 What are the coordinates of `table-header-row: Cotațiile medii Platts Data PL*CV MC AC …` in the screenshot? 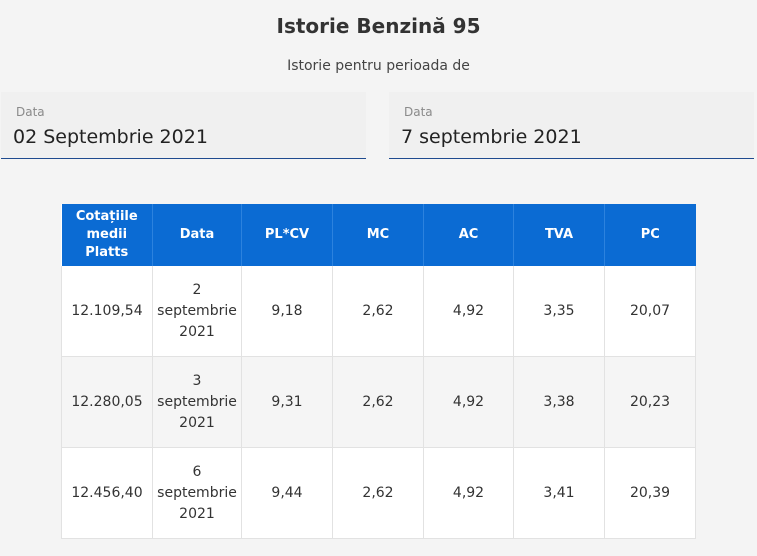 It's located at (378, 235).